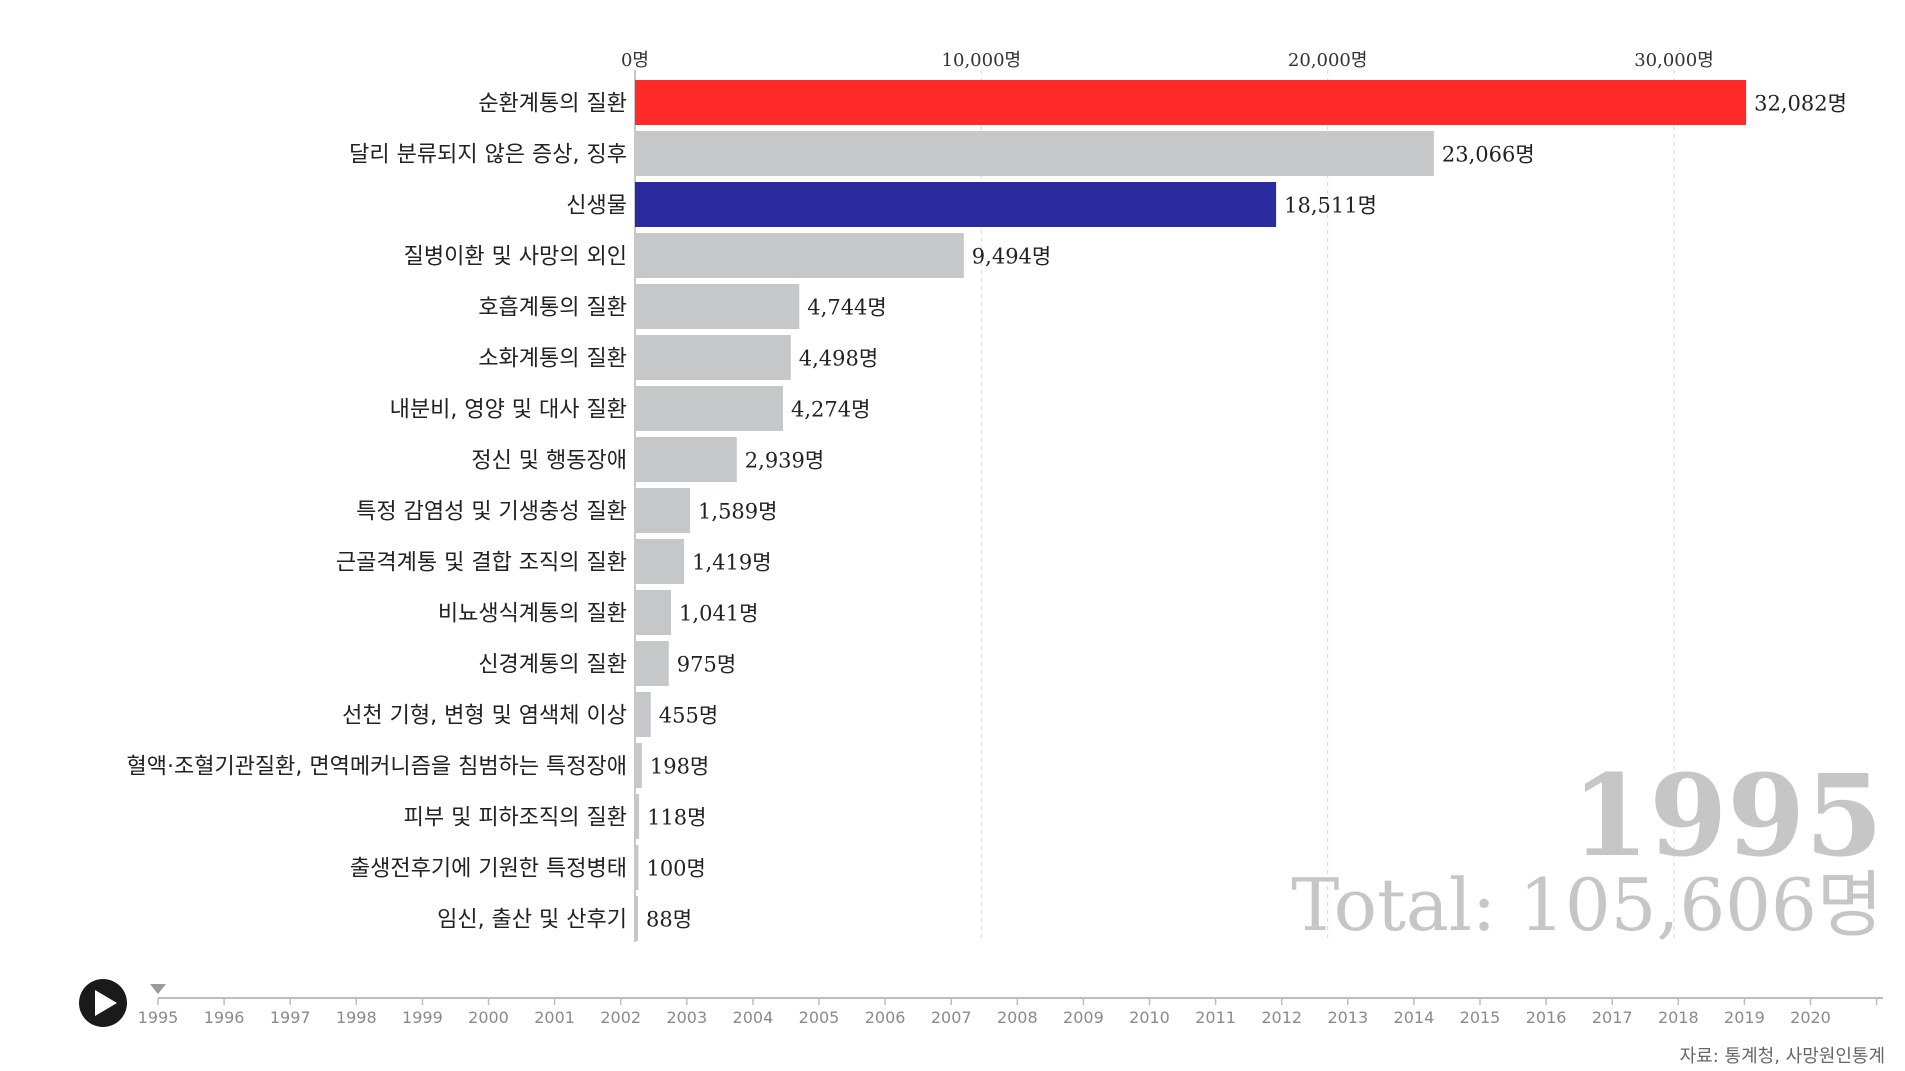  I want to click on timeline-year: 2010, so click(1149, 1017).